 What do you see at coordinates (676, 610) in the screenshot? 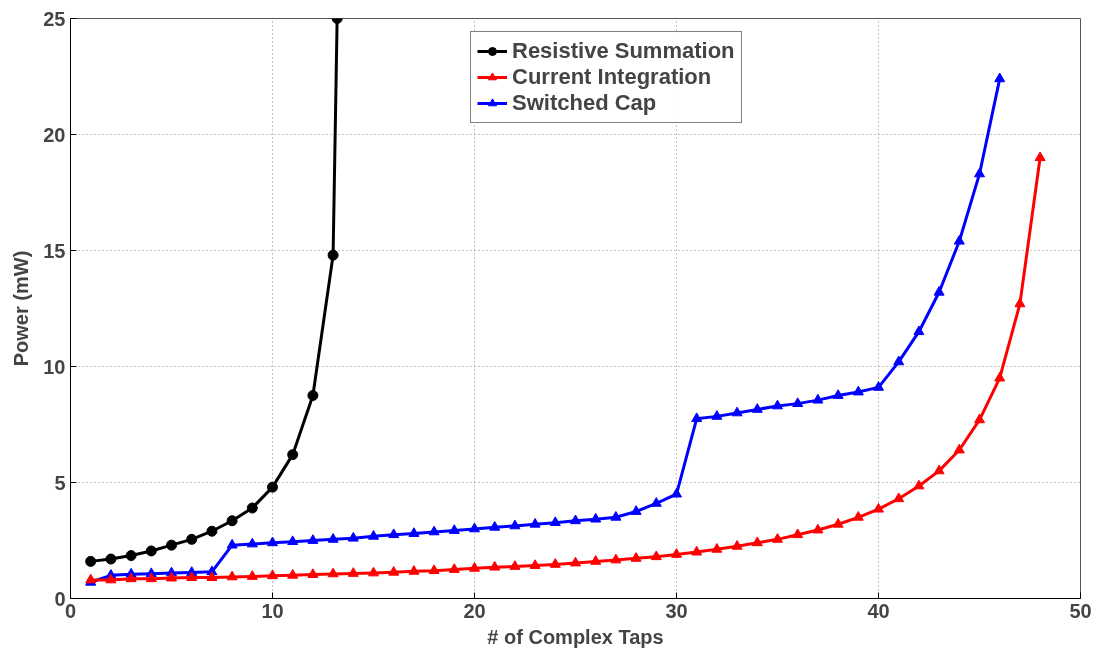
I see `x-tick-label: 30` at bounding box center [676, 610].